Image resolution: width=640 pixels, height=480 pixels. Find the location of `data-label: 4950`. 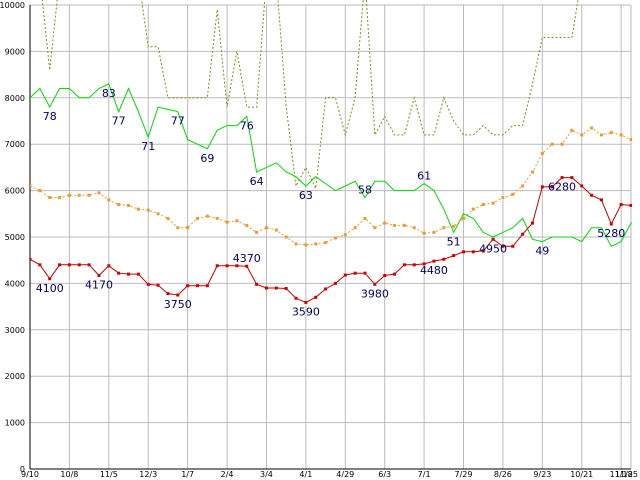

data-label: 4950 is located at coordinates (493, 248).